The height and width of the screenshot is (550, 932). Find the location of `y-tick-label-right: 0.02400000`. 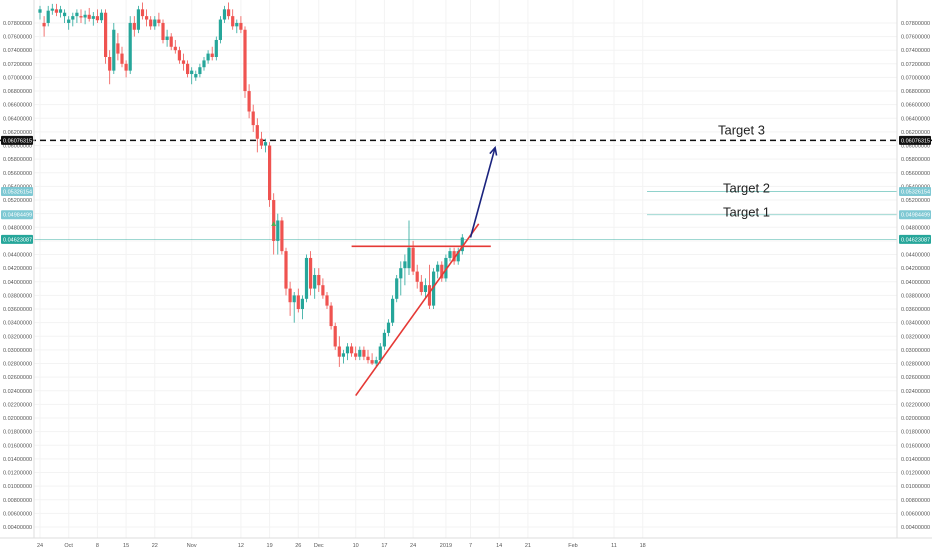

y-tick-label-right: 0.02400000 is located at coordinates (915, 392).